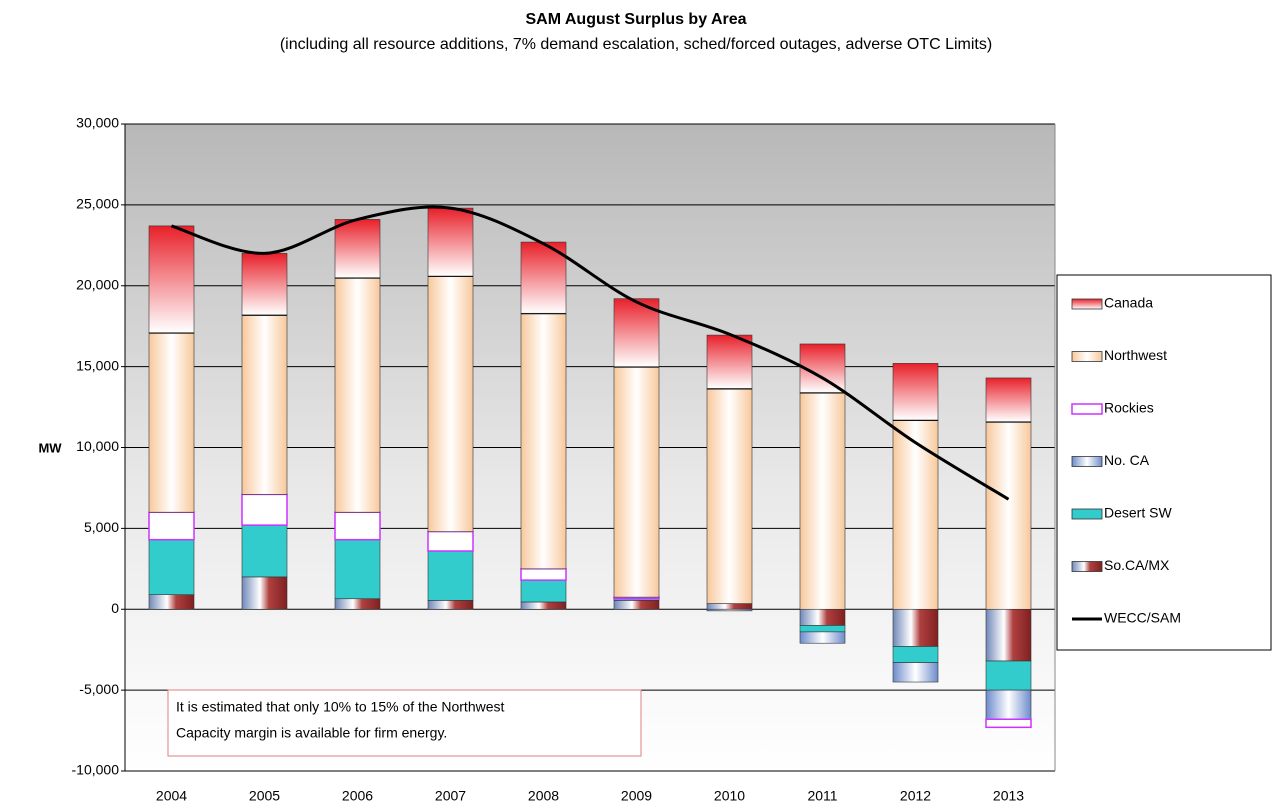 The image size is (1273, 807). Describe the element at coordinates (450, 796) in the screenshot. I see `x-tick-label: 2007` at that location.